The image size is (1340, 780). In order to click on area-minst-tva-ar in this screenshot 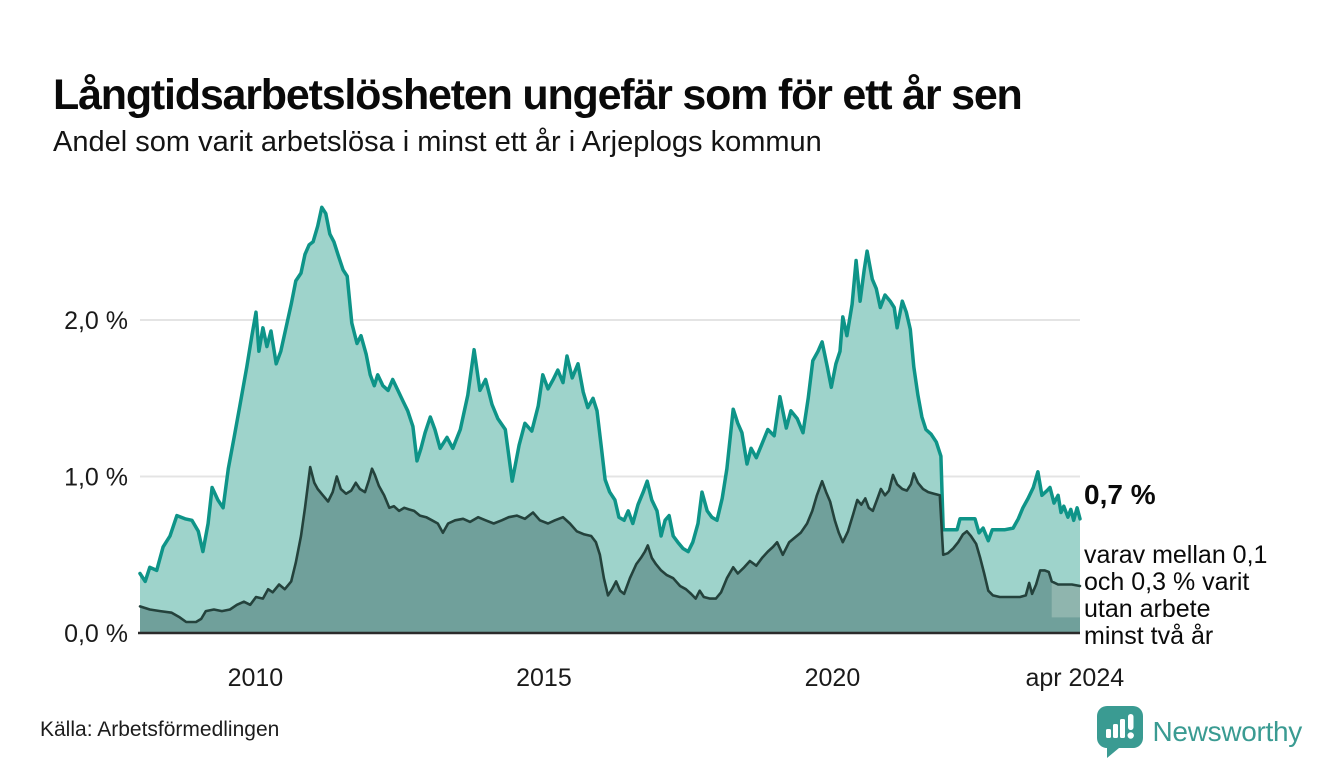, I will do `click(610, 550)`.